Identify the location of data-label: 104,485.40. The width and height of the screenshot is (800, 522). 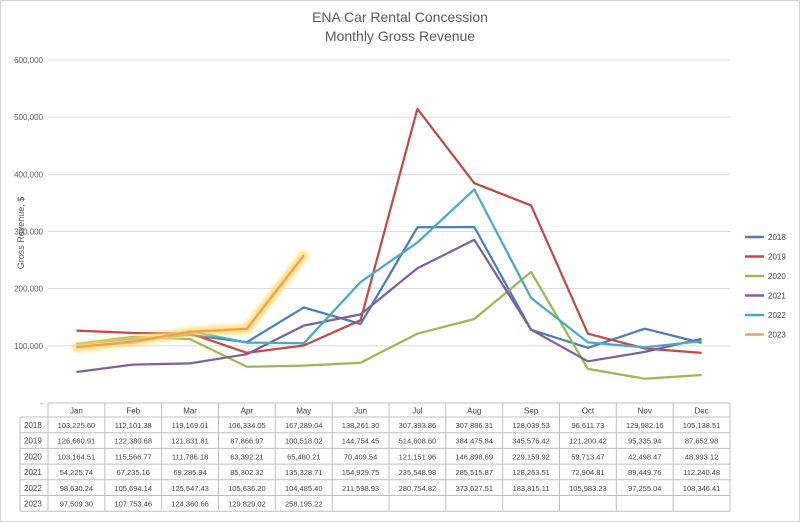
(304, 488).